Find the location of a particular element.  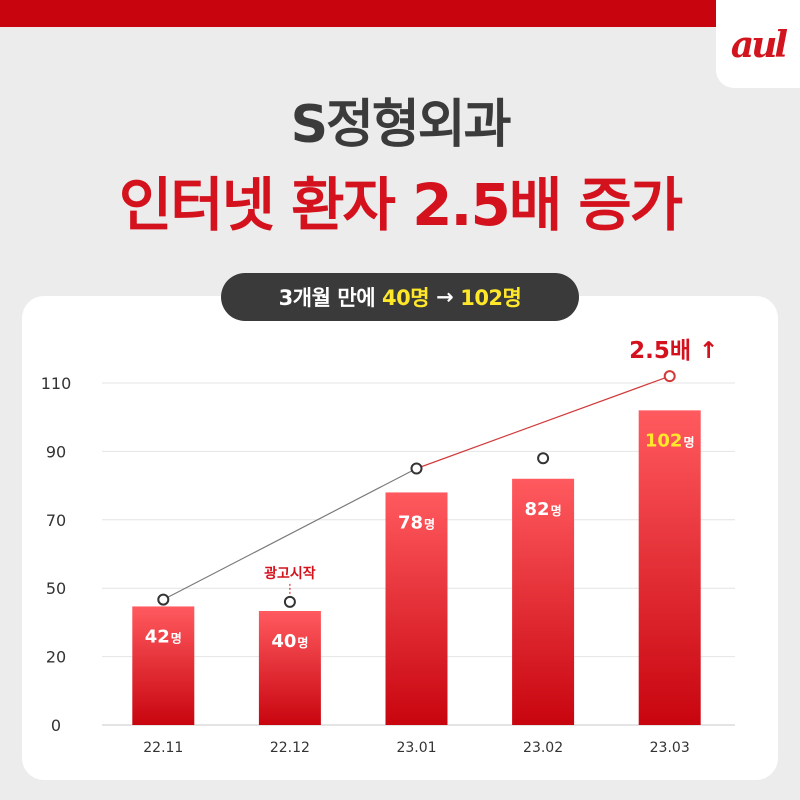

logo: aul is located at coordinates (758, 44).